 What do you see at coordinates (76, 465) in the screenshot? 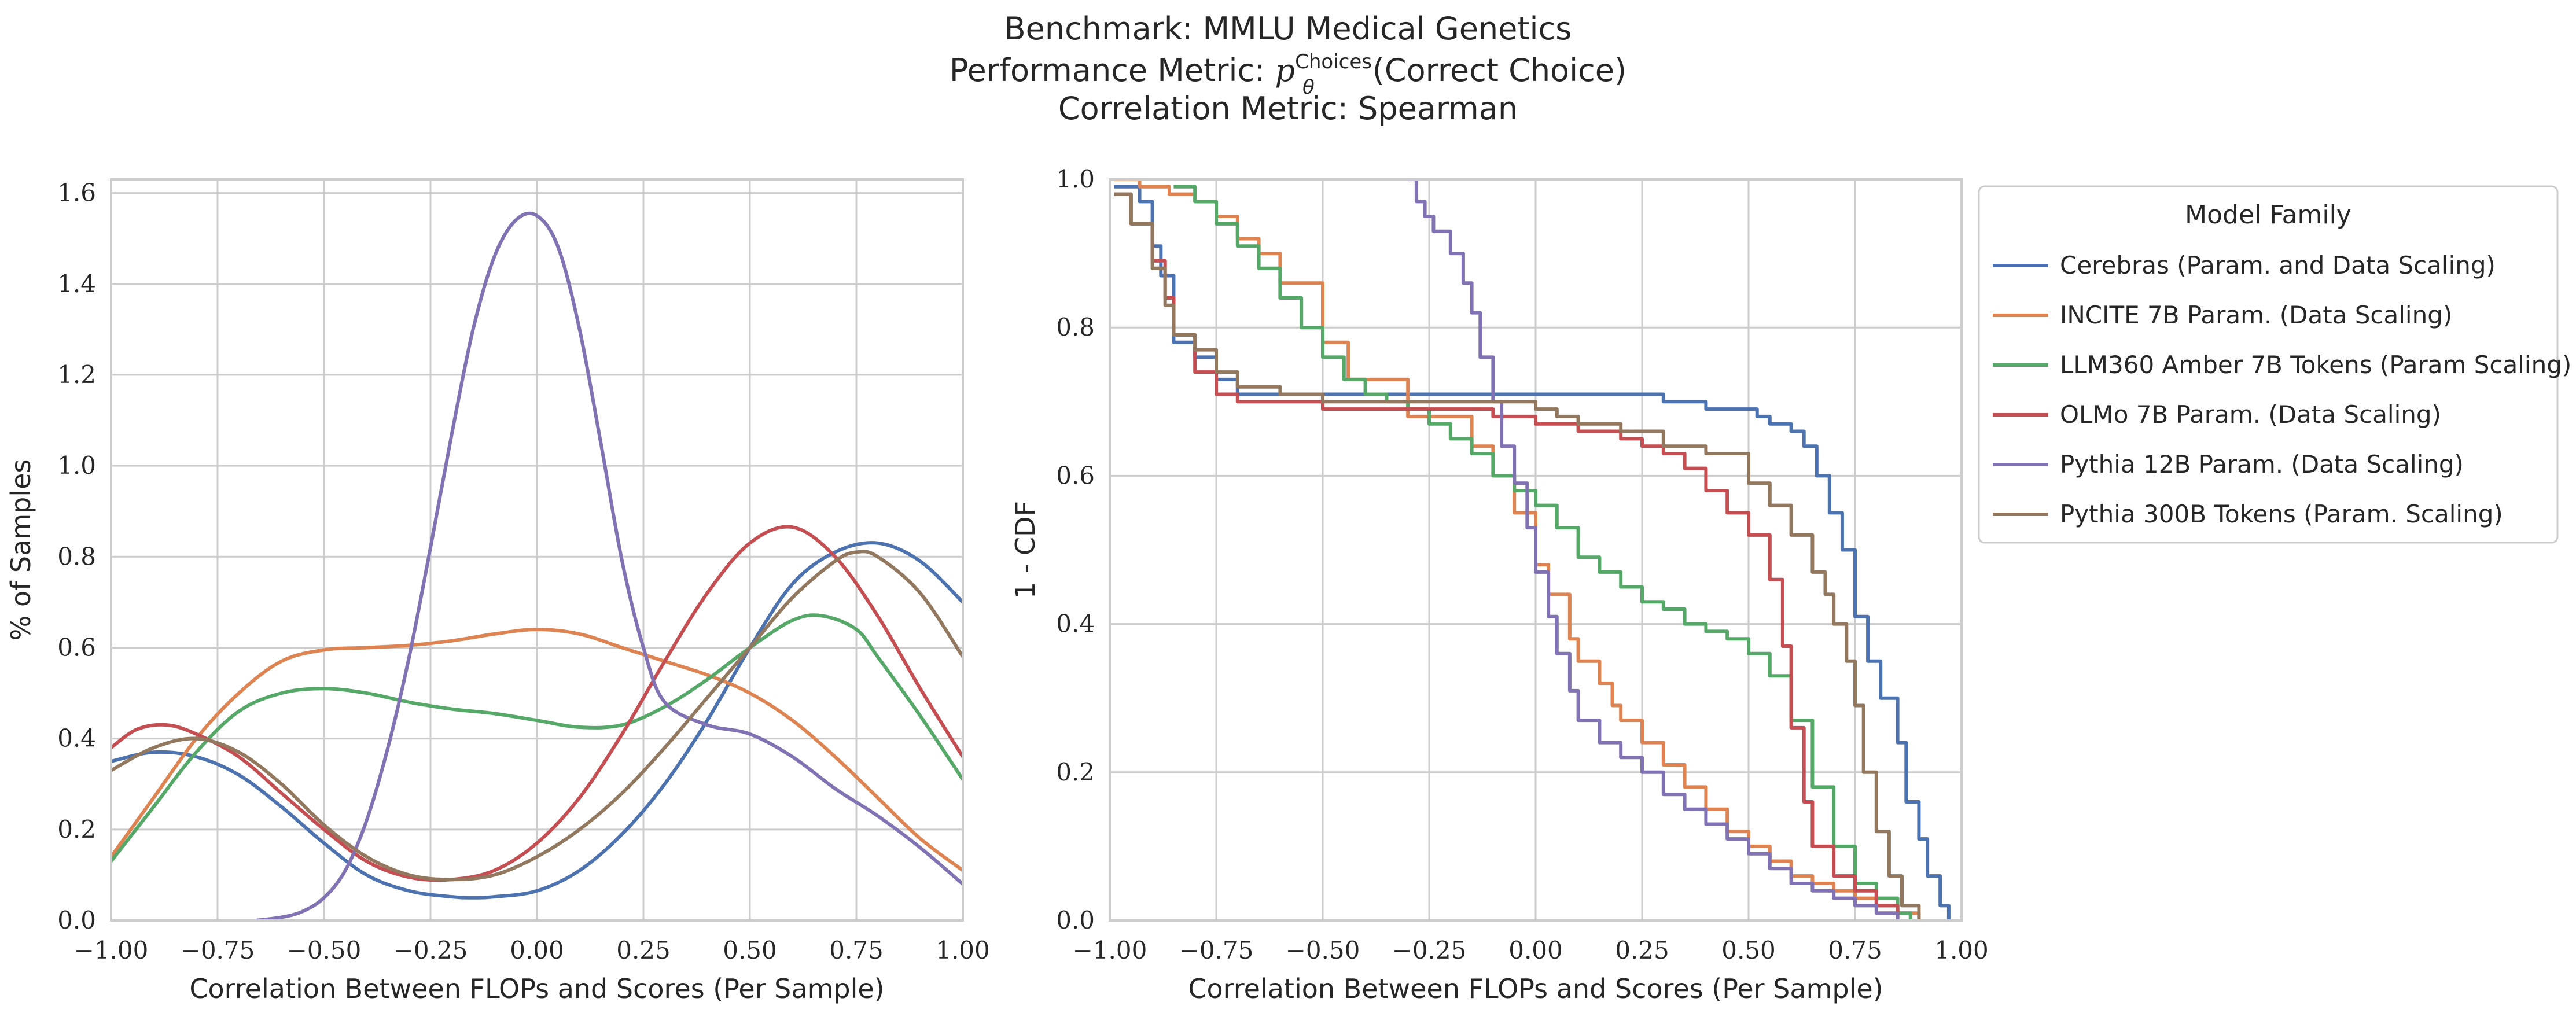
I see `kde-ytick-label: 1.0` at bounding box center [76, 465].